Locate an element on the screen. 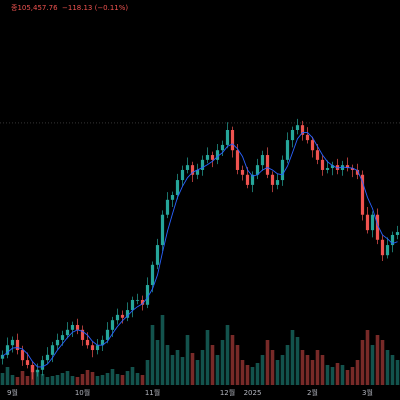  x-tick-label: 11월 is located at coordinates (152, 392).